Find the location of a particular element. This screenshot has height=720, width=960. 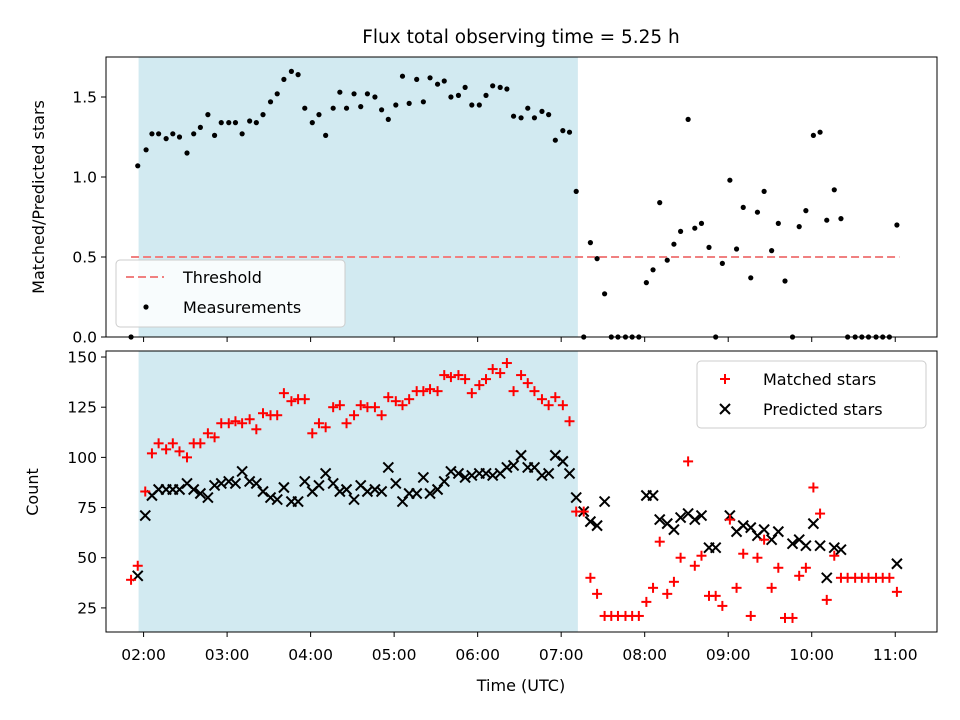

x-tick-label: 04:00 is located at coordinates (310, 655).